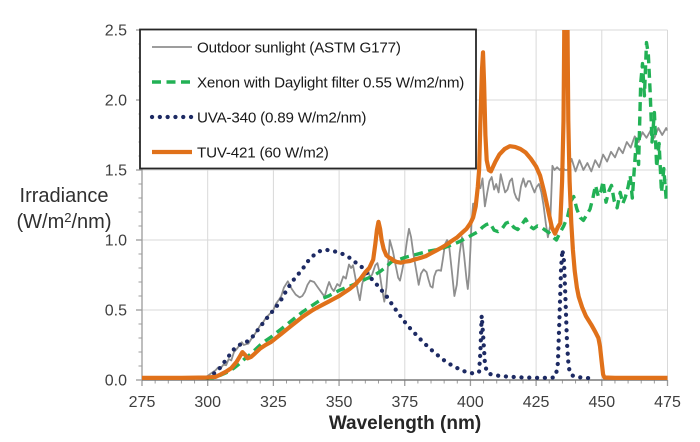  I want to click on svg-text: 275, so click(142, 402).